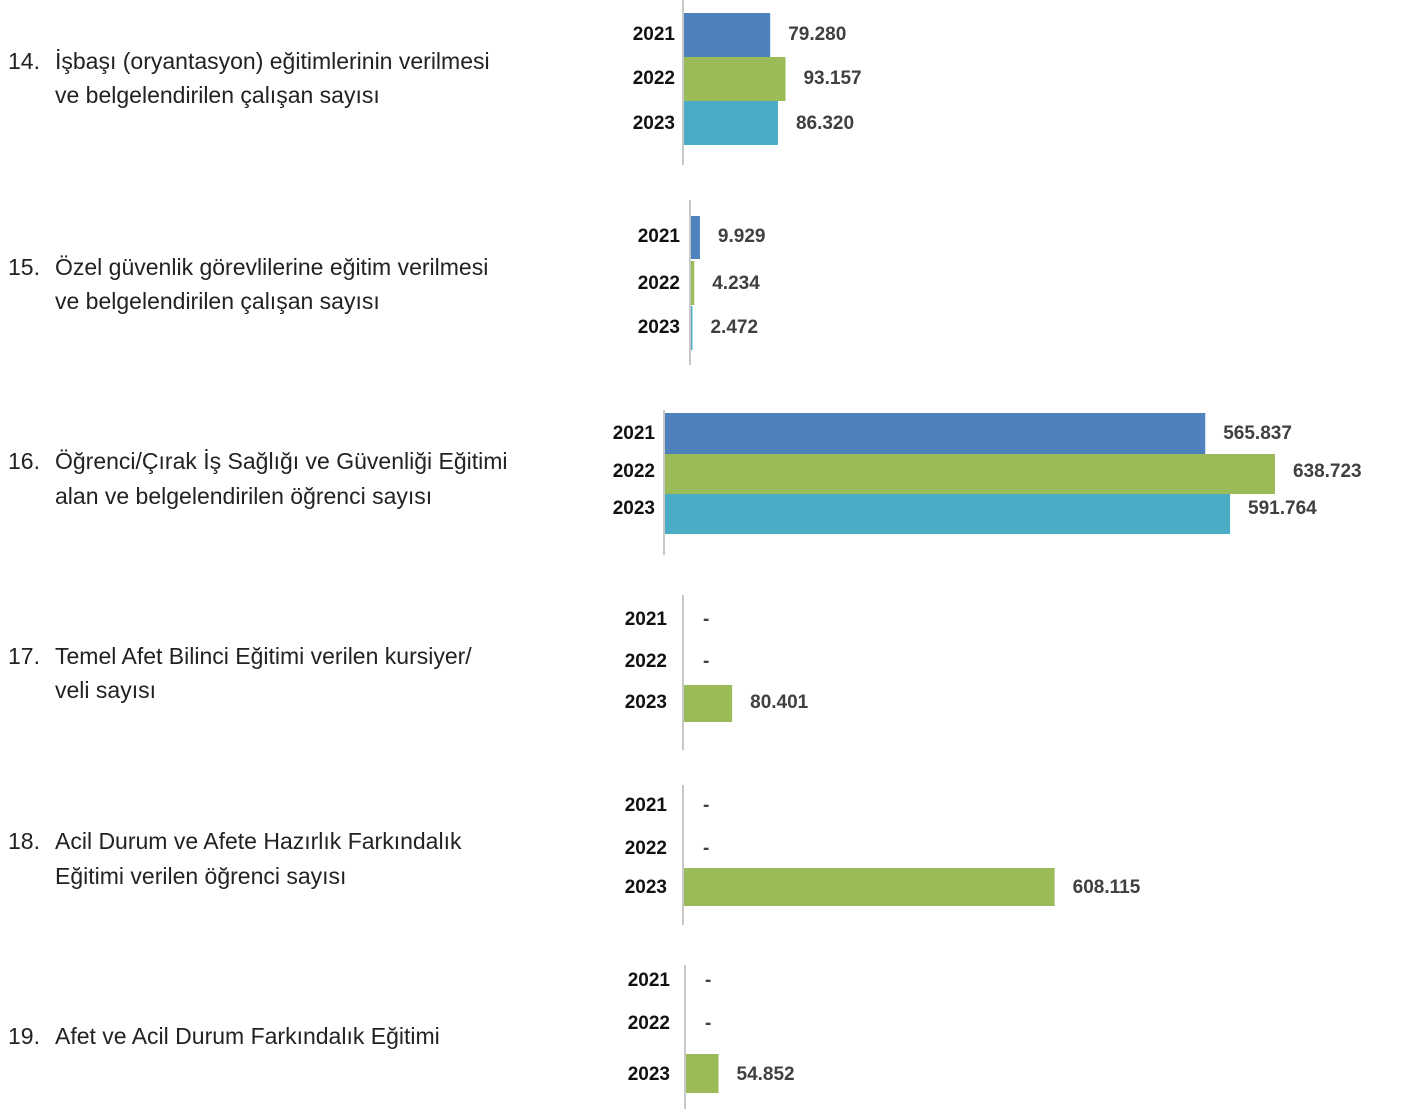 The image size is (1407, 1109). What do you see at coordinates (24, 461) in the screenshot?
I see `item-number: 16.` at bounding box center [24, 461].